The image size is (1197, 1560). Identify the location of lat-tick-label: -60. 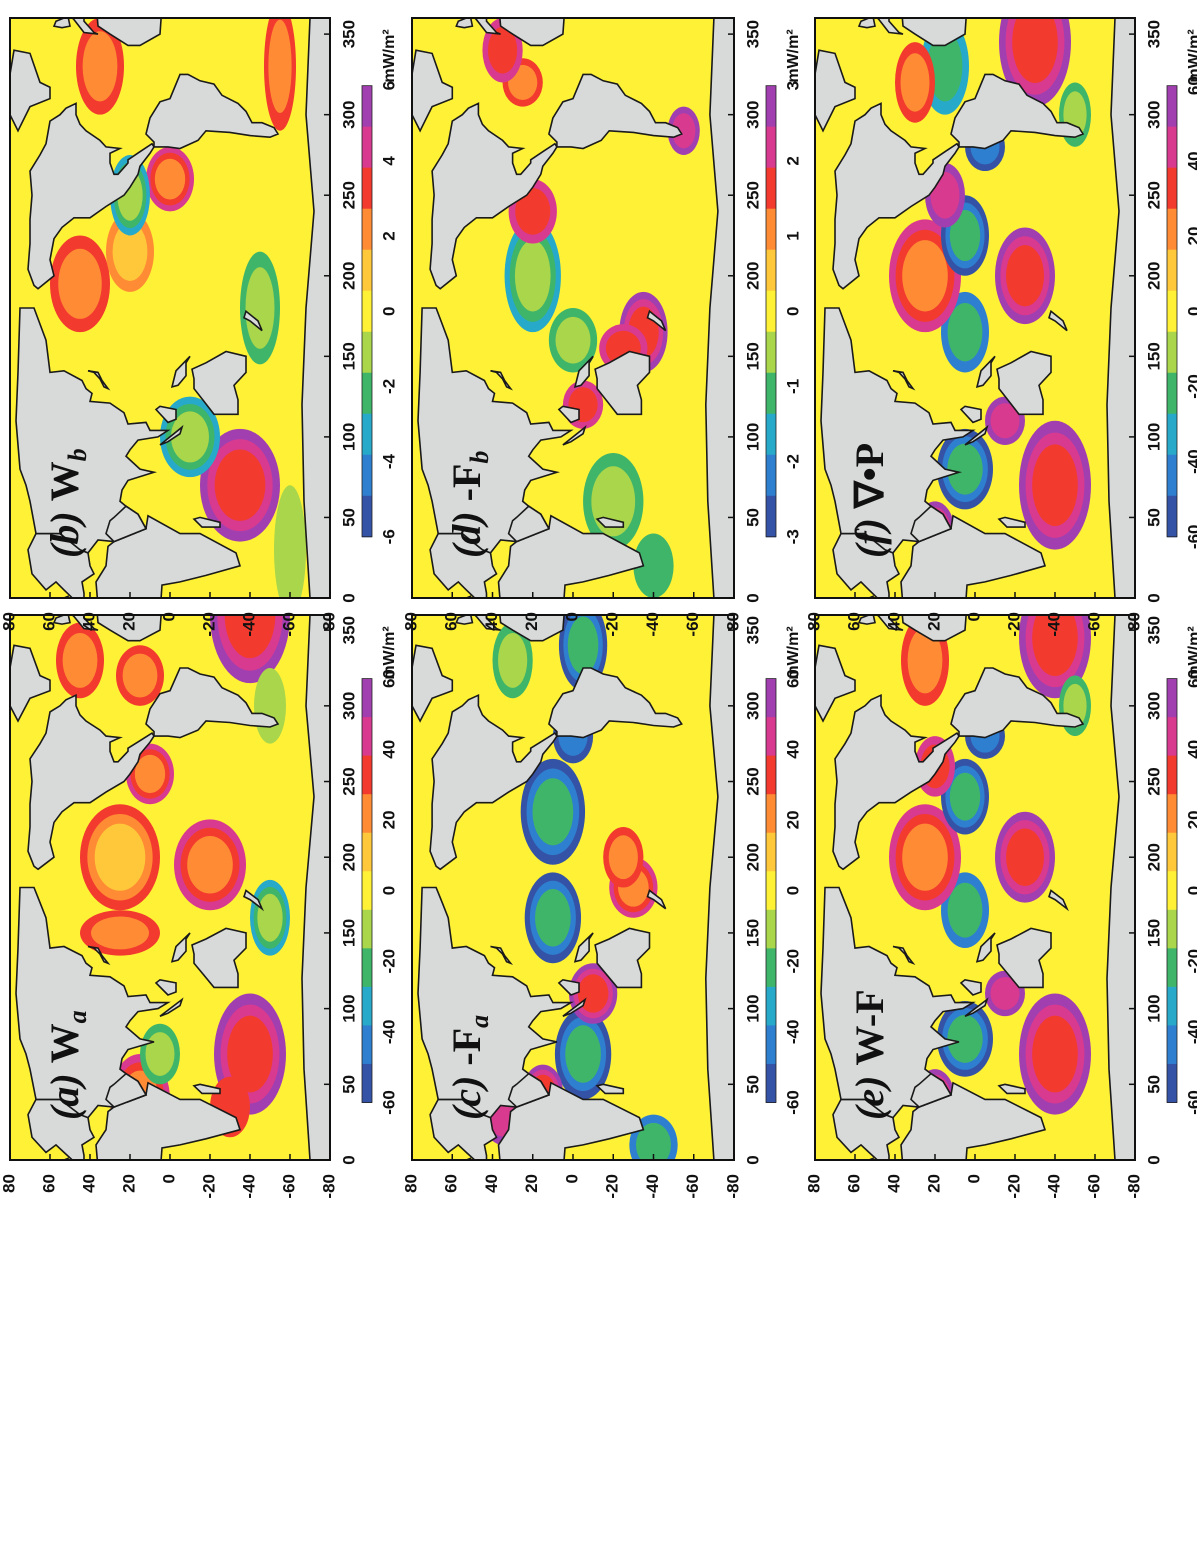
(692, 1186).